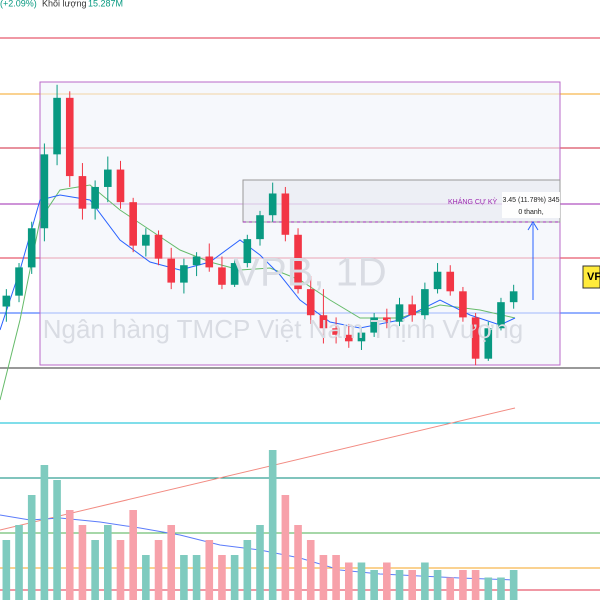  What do you see at coordinates (531, 205) in the screenshot?
I see `measure-box` at bounding box center [531, 205].